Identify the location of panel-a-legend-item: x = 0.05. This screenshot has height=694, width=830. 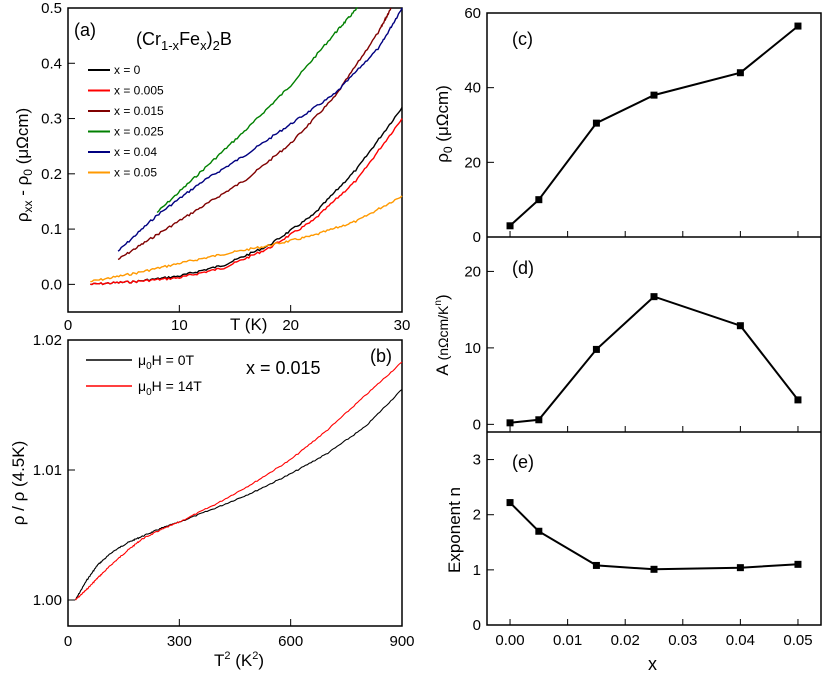
(135, 173).